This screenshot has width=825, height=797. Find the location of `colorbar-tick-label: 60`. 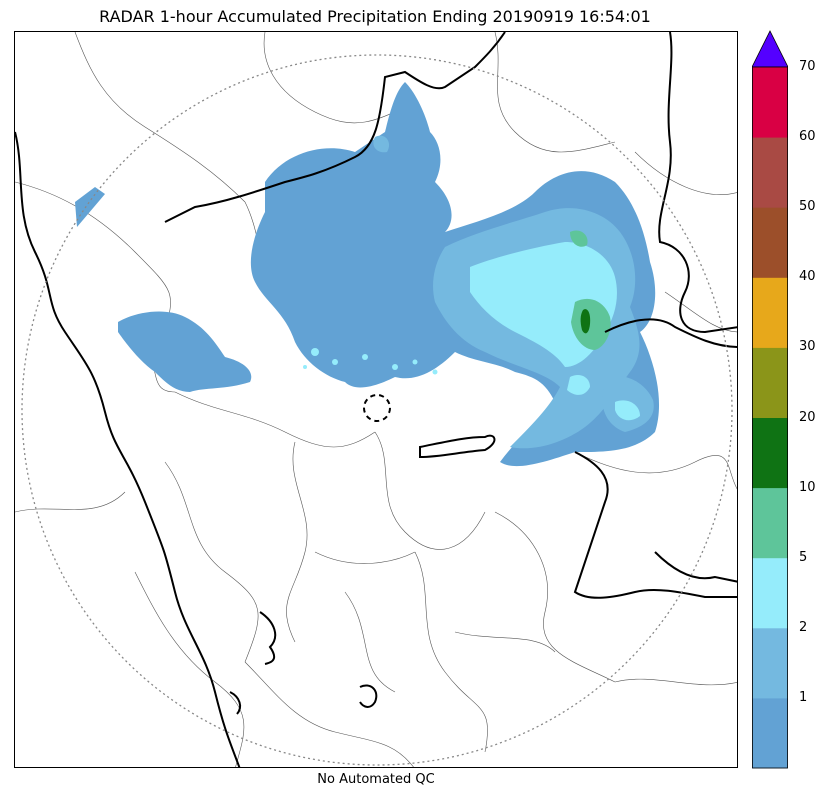

colorbar-tick-label: 60 is located at coordinates (807, 137).